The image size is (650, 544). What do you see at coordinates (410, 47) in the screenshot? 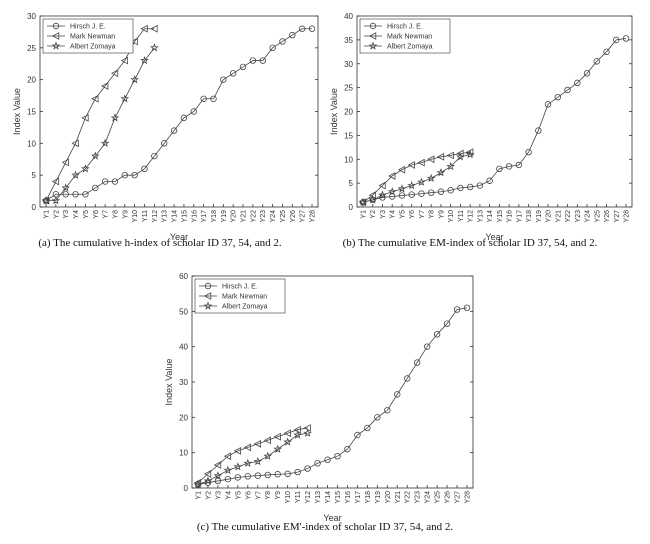
I see `legend-label: Albert Zomaya` at bounding box center [410, 47].